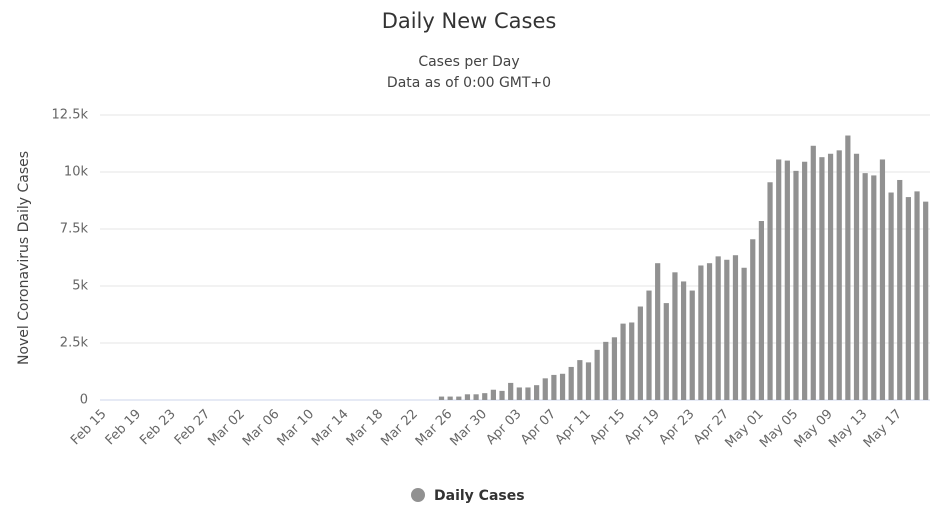 The height and width of the screenshot is (506, 939). What do you see at coordinates (330, 428) in the screenshot?
I see `x-tick-label: Mar 14` at bounding box center [330, 428].